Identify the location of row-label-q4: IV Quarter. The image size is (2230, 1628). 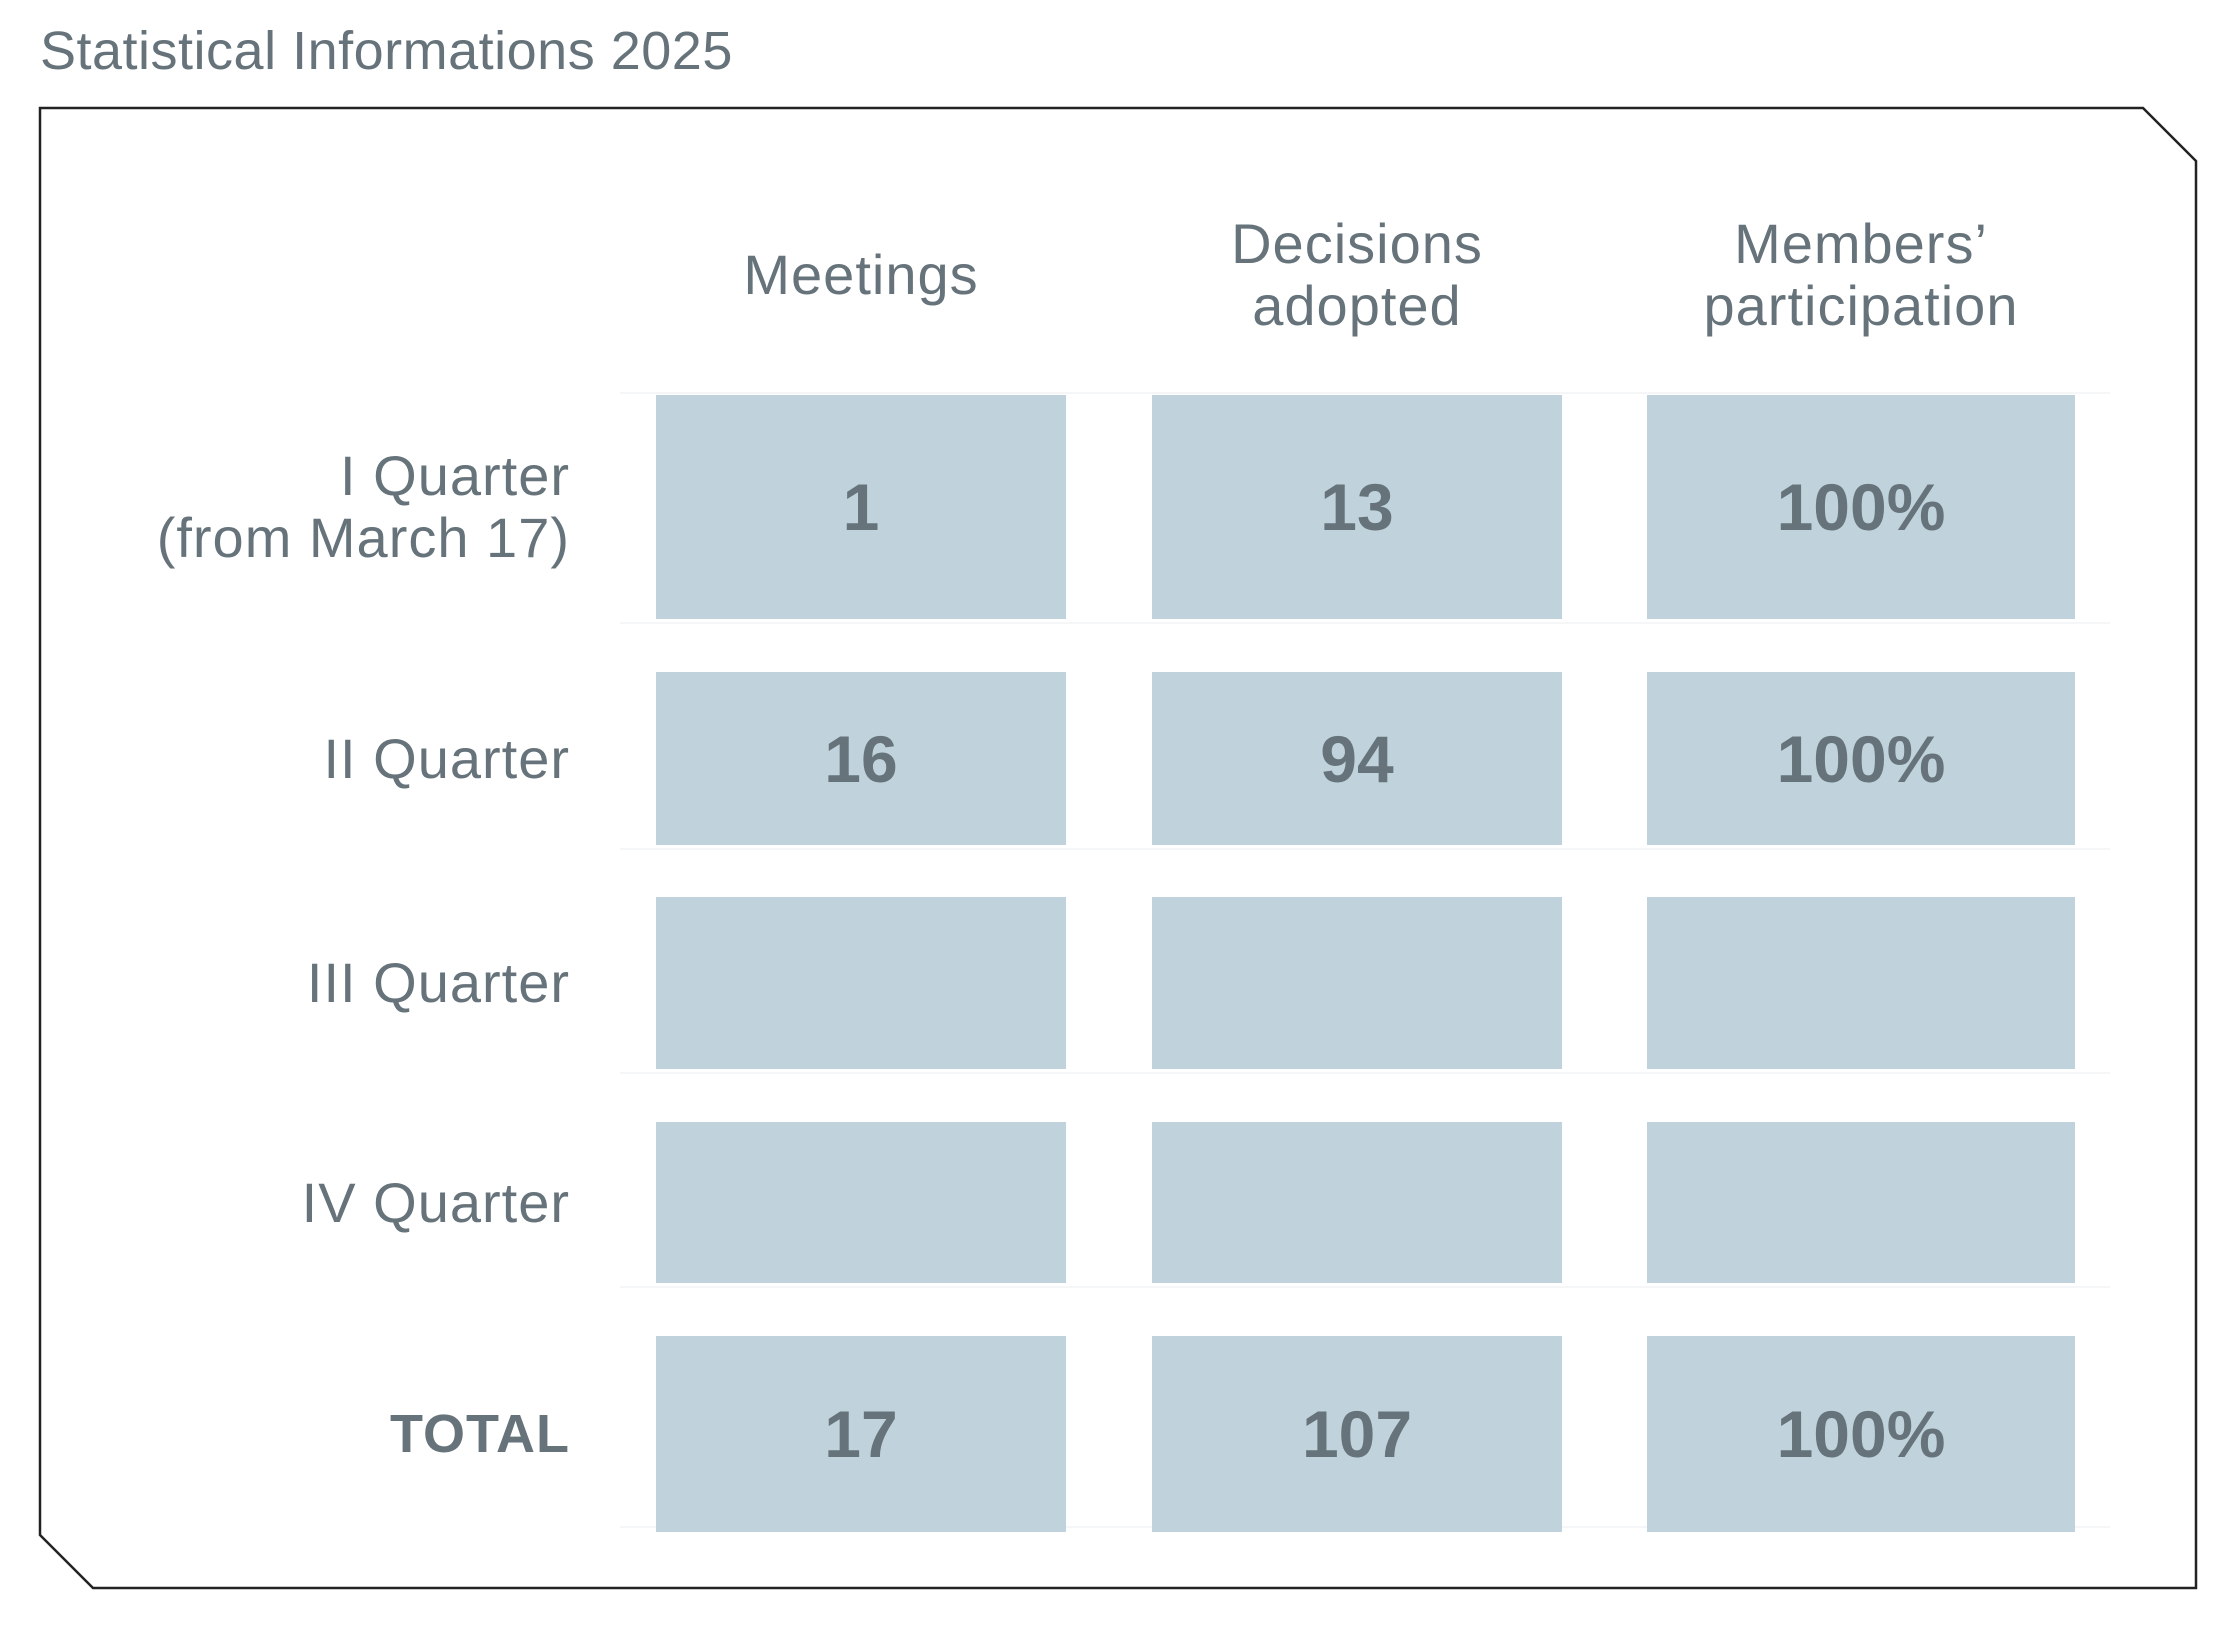
(435, 1202).